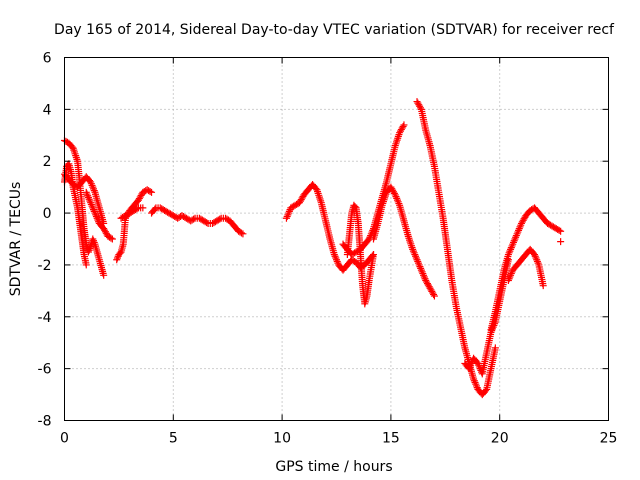  What do you see at coordinates (47, 110) in the screenshot?
I see `y-tick-label: 4` at bounding box center [47, 110].